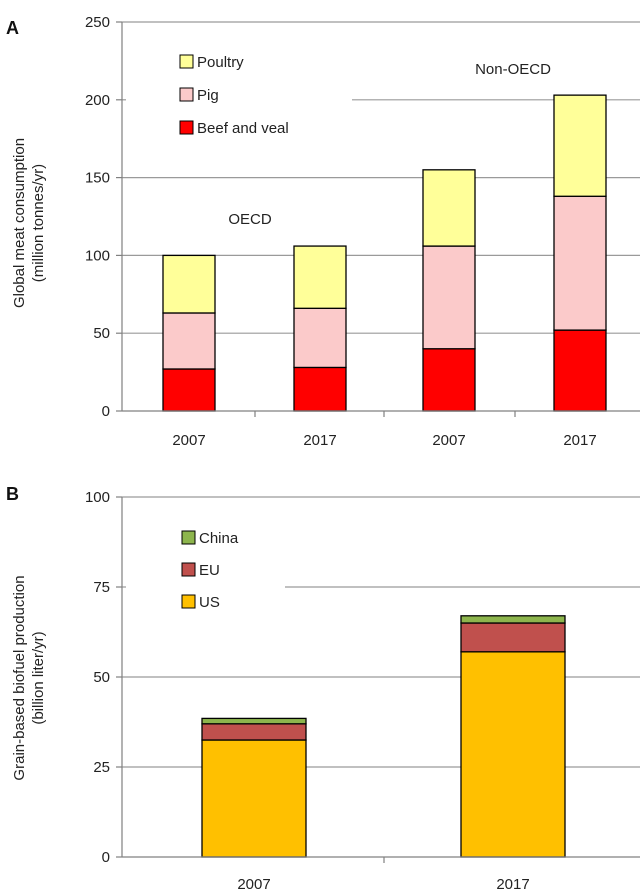 The image size is (644, 895). Describe the element at coordinates (188, 601) in the screenshot. I see `legend-swatch-us` at that location.